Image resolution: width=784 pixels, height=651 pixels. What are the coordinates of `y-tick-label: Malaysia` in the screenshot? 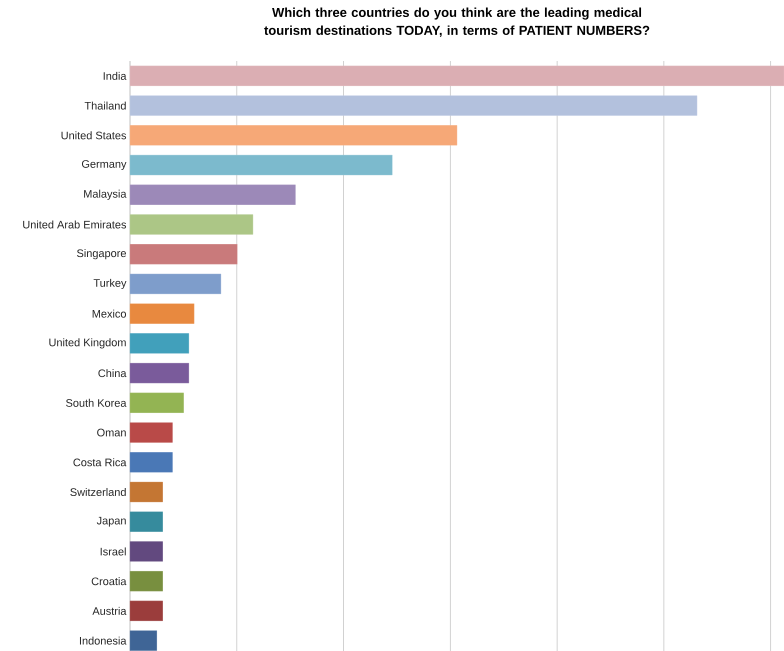 It's located at (105, 195).